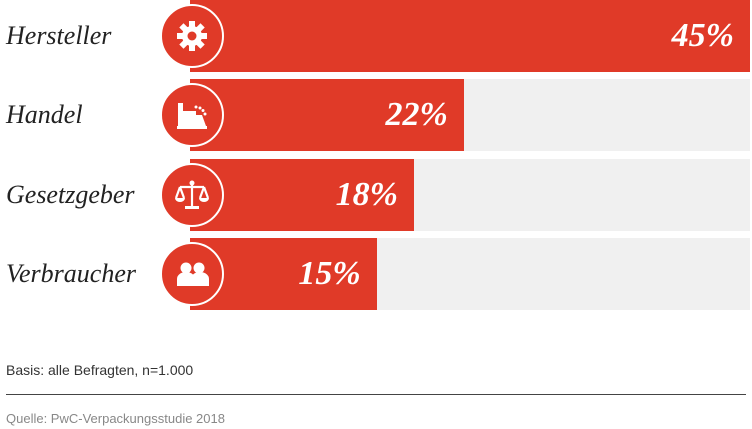  I want to click on category-label: Gesetzgeber, so click(70, 194).